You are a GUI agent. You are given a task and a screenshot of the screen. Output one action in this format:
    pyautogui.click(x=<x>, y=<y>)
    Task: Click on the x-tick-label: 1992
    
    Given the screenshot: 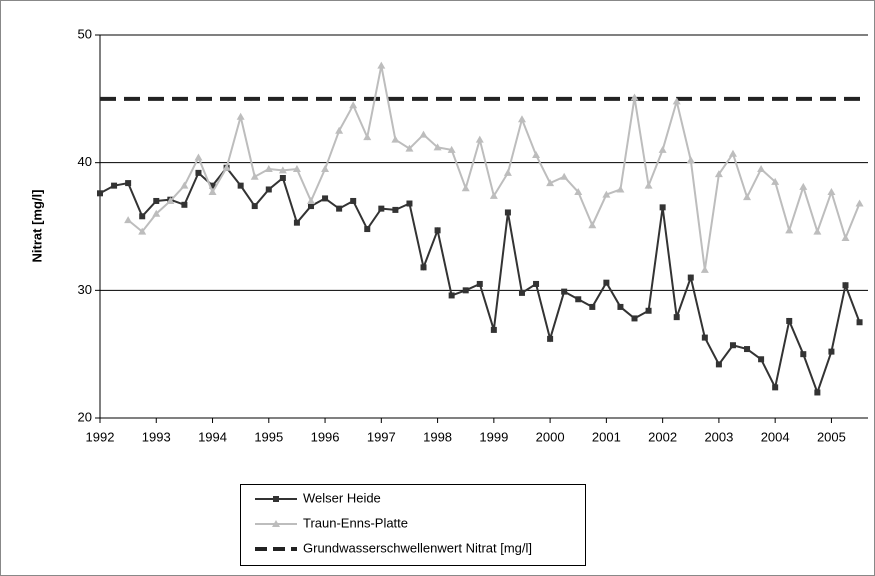 What is the action you would take?
    pyautogui.click(x=100, y=436)
    